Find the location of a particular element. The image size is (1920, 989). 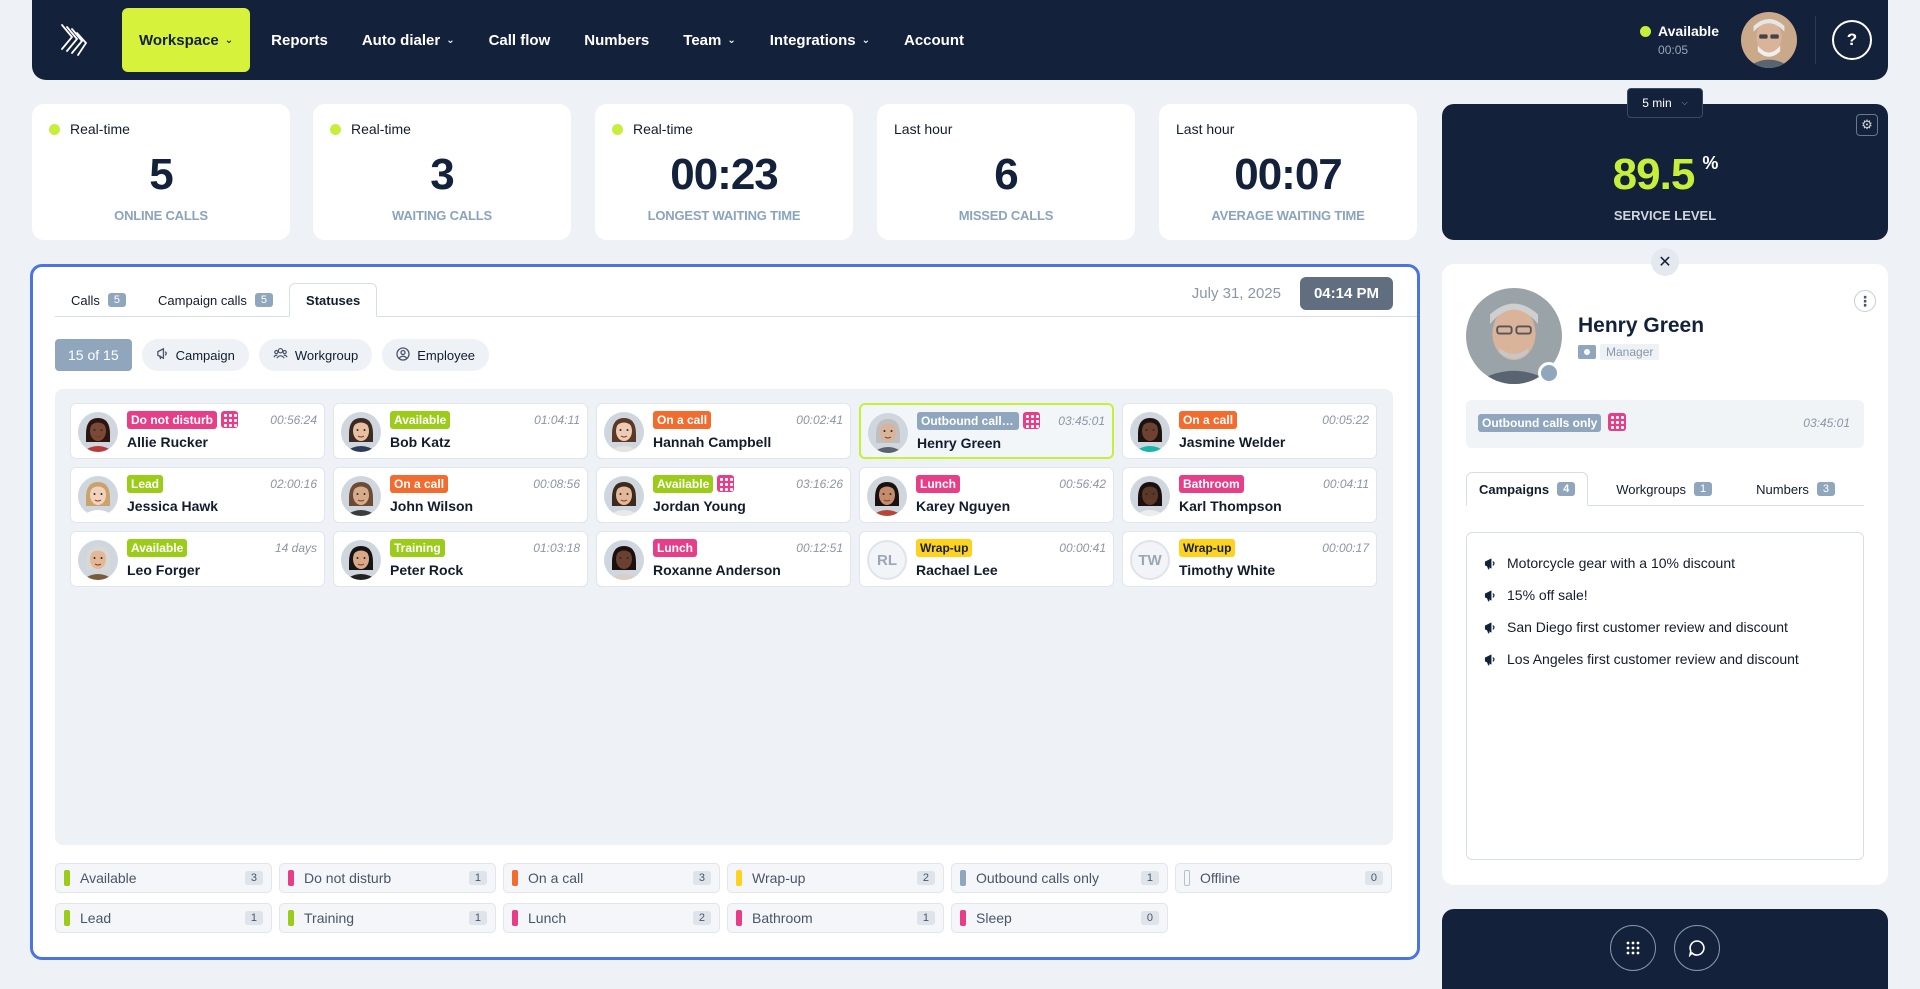

legend-label: Available is located at coordinates (108, 878).